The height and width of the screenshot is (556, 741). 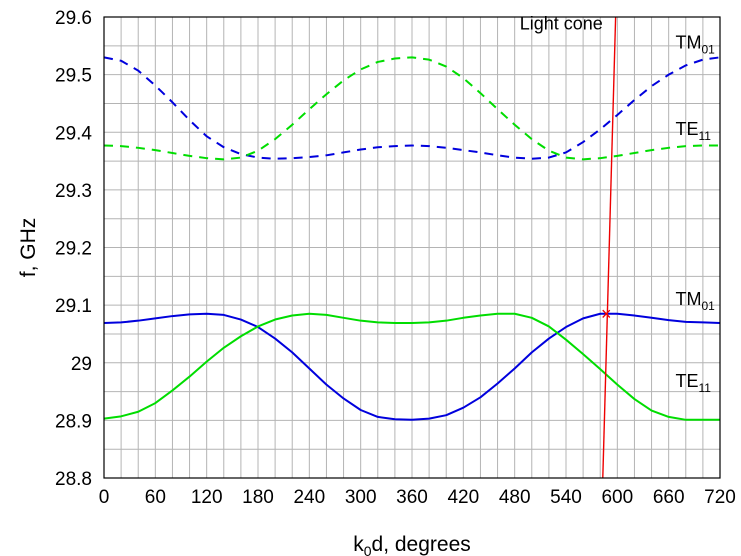 I want to click on x-tick-label: 120, so click(x=207, y=497).